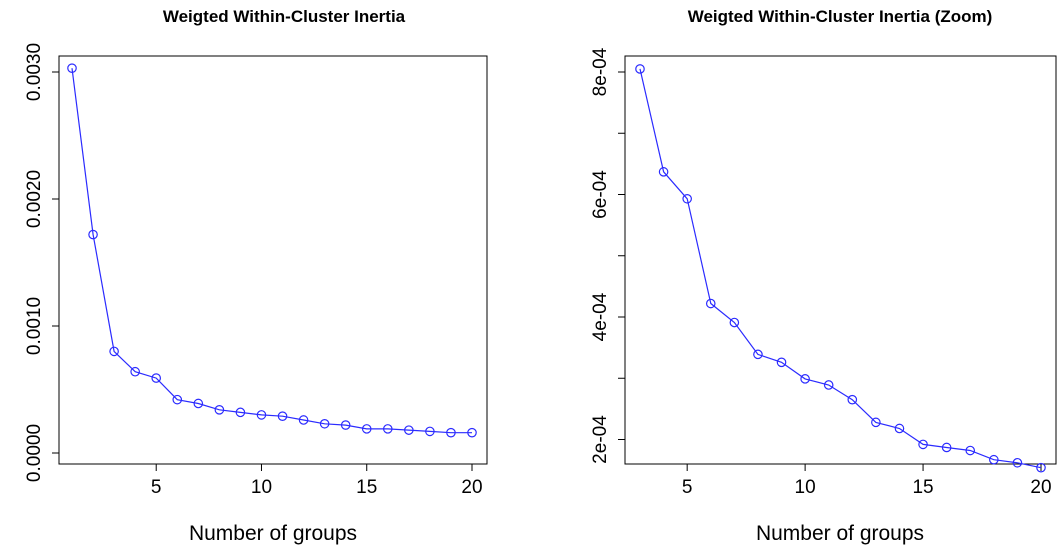  What do you see at coordinates (41, 262) in the screenshot?
I see `y-ticks: 0.0000 0.0010 0.0020 0.0030` at bounding box center [41, 262].